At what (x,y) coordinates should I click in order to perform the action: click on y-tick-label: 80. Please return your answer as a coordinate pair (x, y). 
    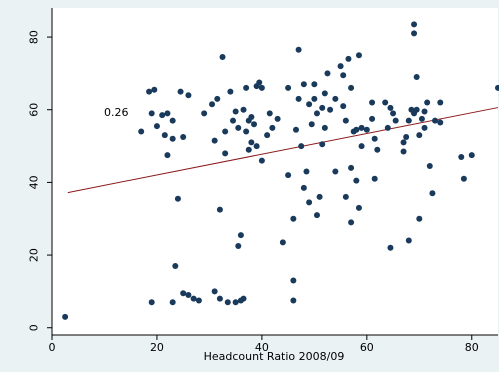
    Looking at the image, I should click on (34, 37).